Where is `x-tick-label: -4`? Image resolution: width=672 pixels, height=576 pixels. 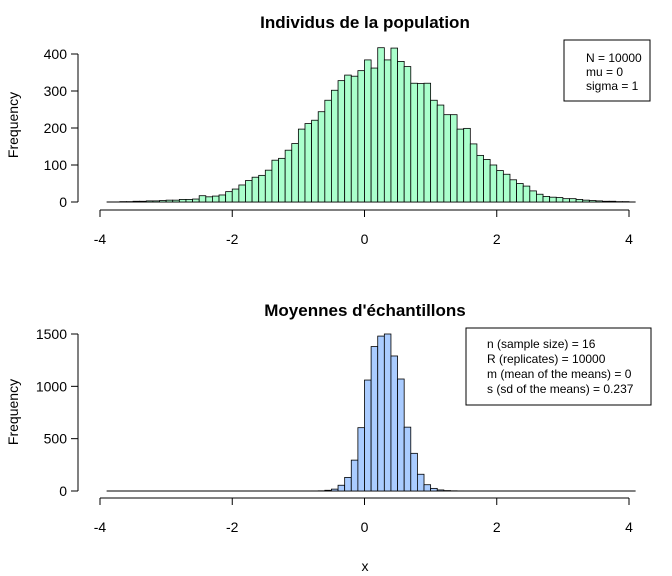
x-tick-label: -4 is located at coordinates (100, 527).